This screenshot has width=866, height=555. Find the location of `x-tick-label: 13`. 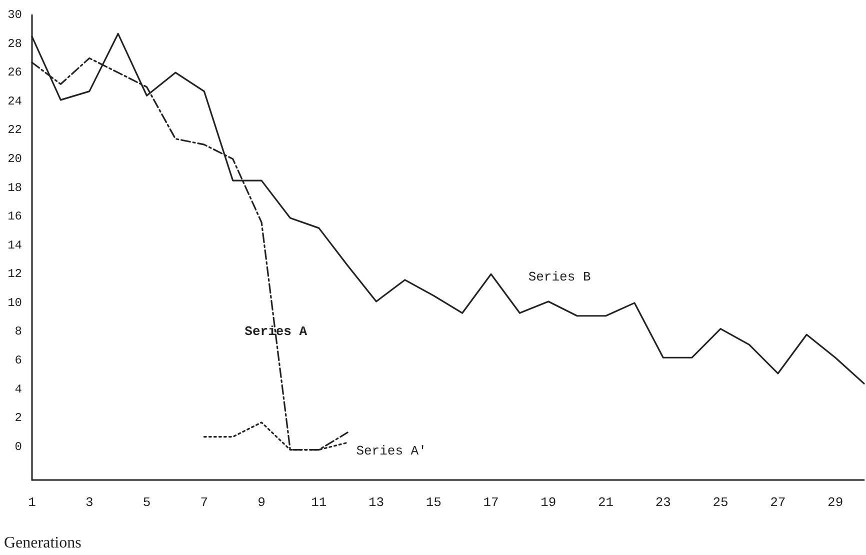

x-tick-label: 13 is located at coordinates (376, 502).